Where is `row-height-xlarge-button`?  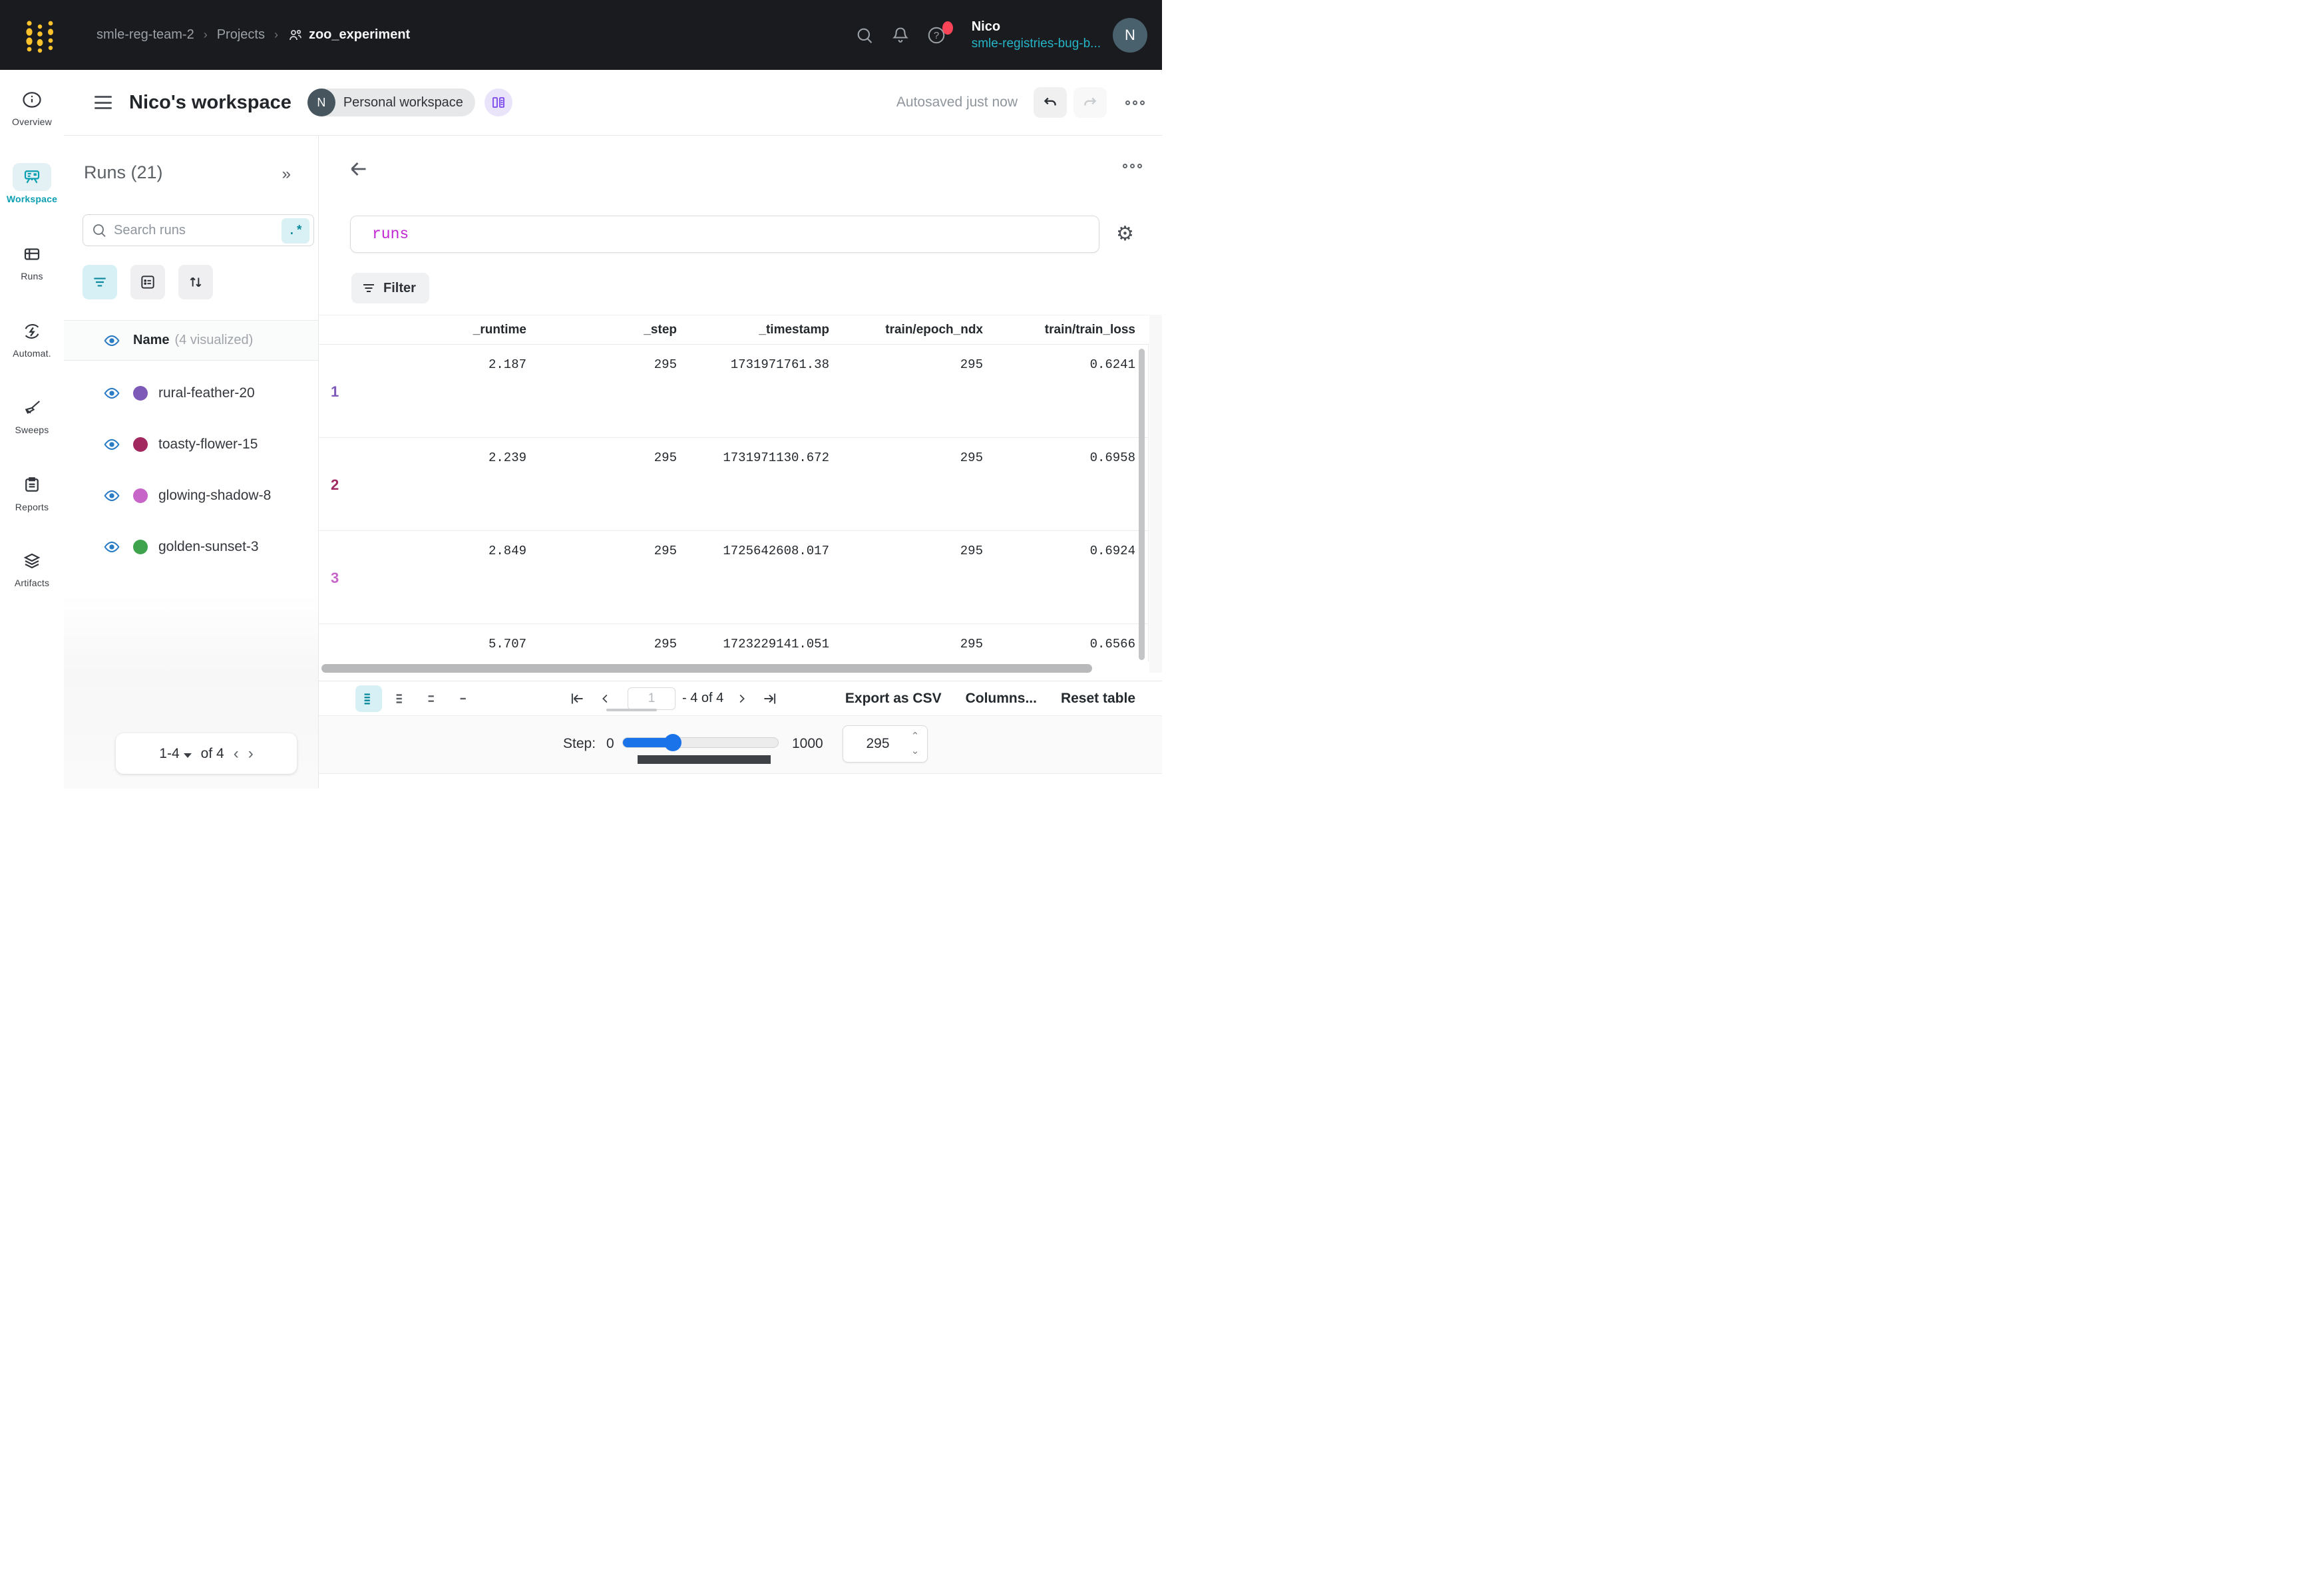 row-height-xlarge-button is located at coordinates (464, 698).